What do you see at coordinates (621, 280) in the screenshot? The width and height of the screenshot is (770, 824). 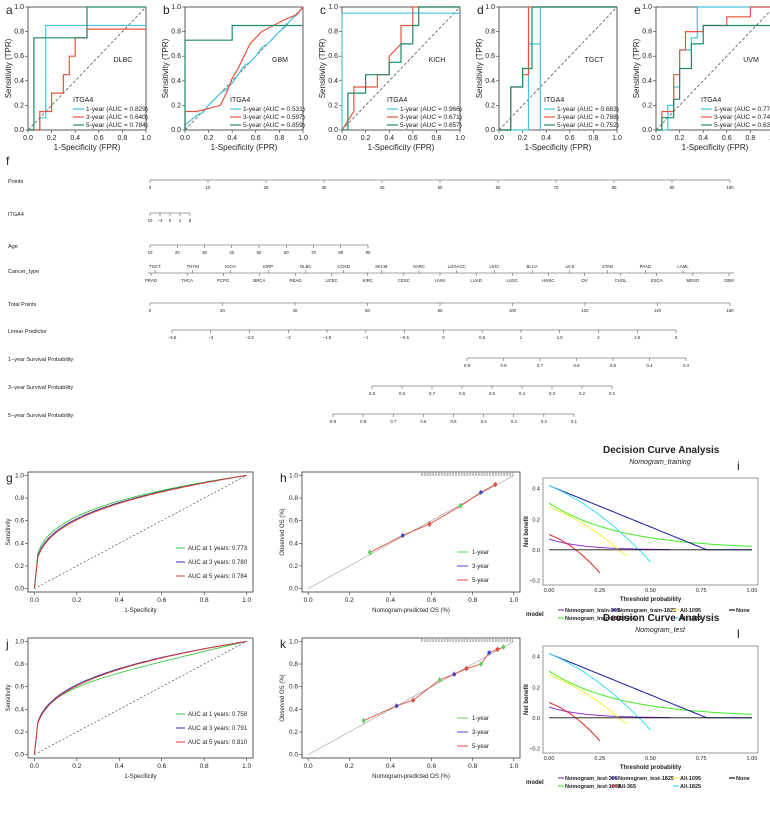 I see `nomogram-tick-label: CHOL` at bounding box center [621, 280].